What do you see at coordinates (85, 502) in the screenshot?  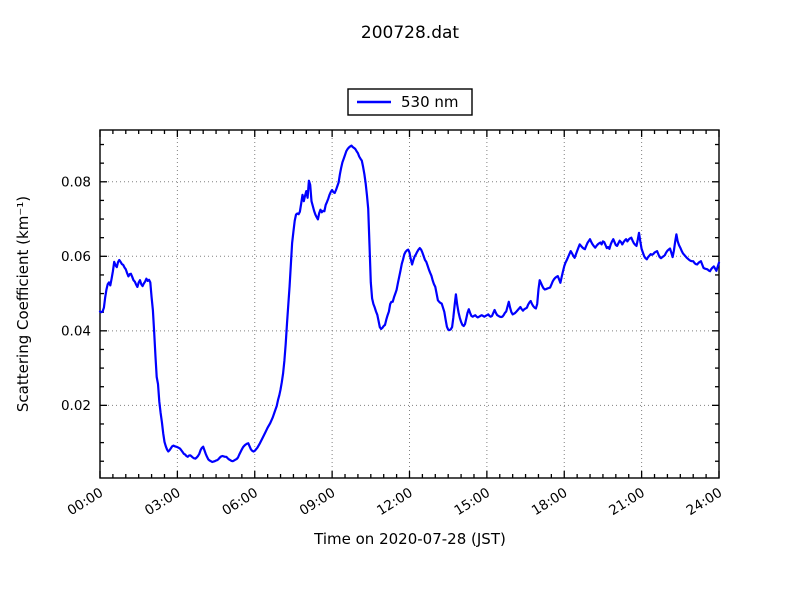 I see `x-tick-label: 00:00` at bounding box center [85, 502].